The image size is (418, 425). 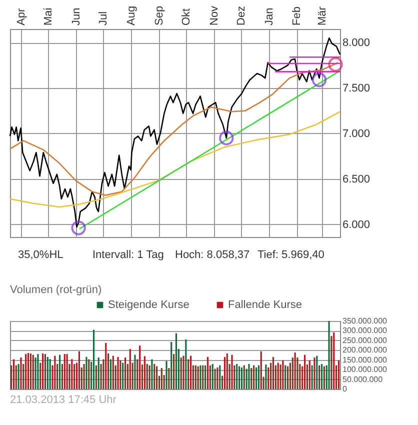 I want to click on x-tick-label: Jul, so click(x=103, y=18).